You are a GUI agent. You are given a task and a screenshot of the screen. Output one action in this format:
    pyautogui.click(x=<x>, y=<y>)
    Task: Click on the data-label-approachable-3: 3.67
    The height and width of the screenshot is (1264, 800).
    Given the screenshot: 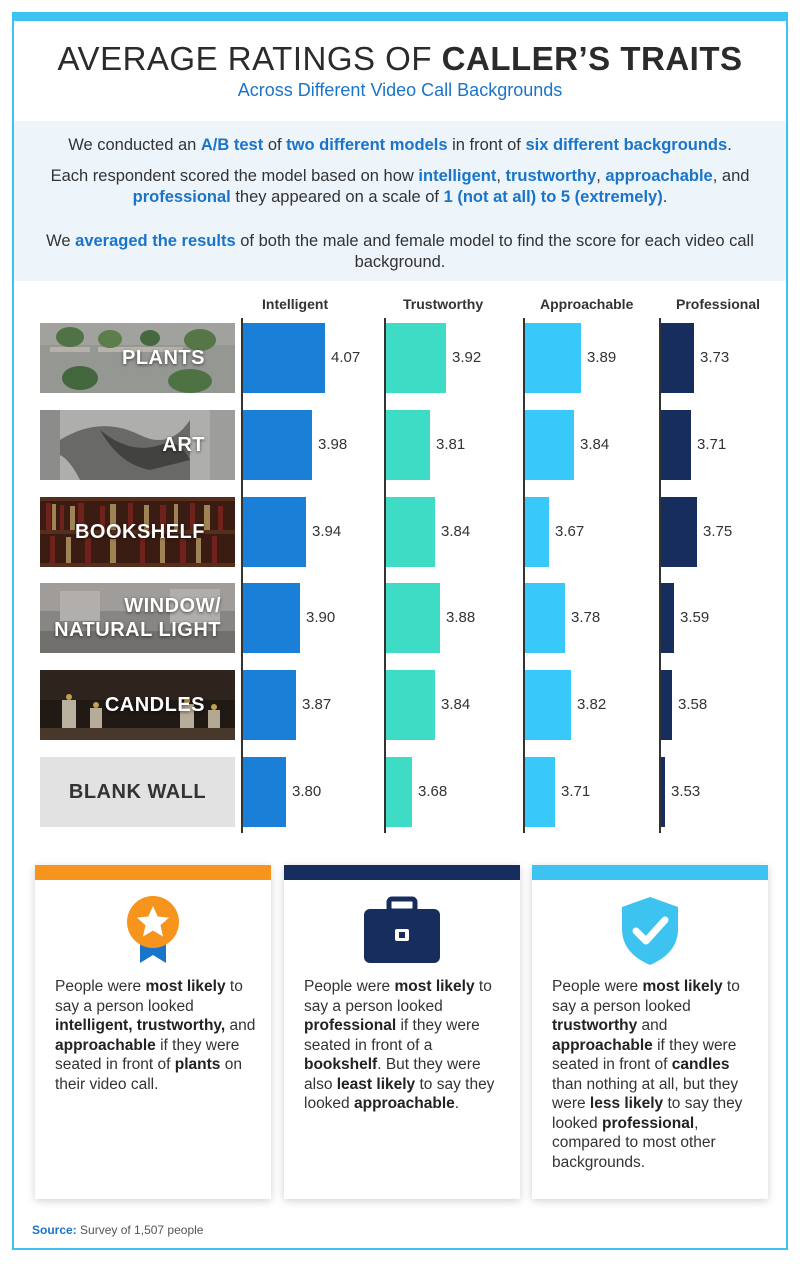 What is the action you would take?
    pyautogui.click(x=570, y=531)
    